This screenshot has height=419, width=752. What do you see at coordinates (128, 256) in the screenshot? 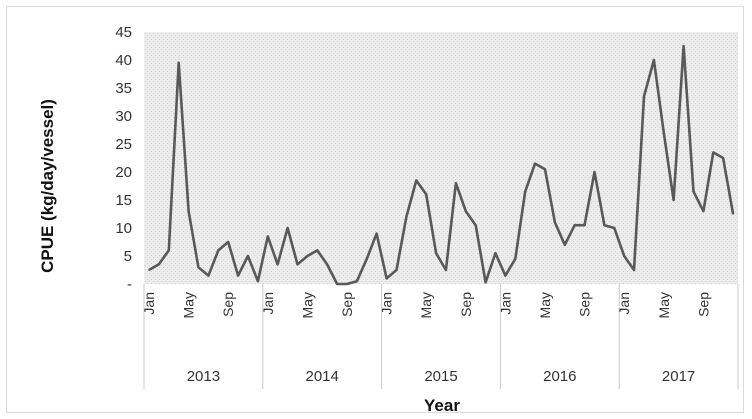
I see `y-tick-label: 5` at bounding box center [128, 256].